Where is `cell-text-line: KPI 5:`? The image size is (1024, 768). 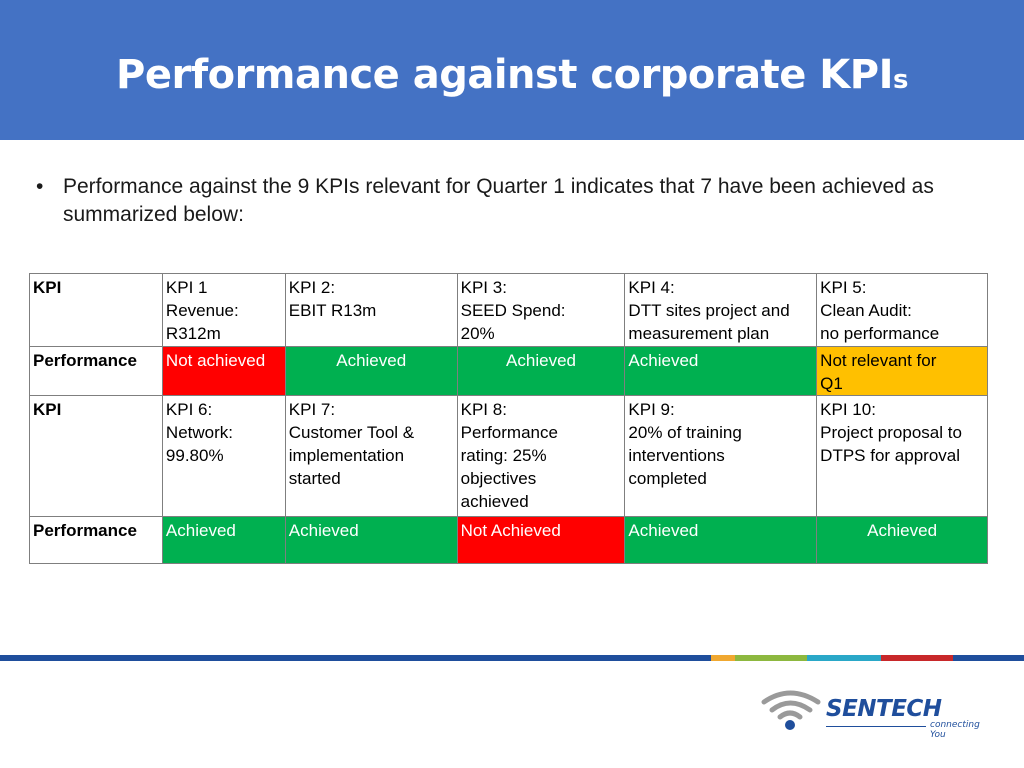
cell-text-line: KPI 5: is located at coordinates (843, 287).